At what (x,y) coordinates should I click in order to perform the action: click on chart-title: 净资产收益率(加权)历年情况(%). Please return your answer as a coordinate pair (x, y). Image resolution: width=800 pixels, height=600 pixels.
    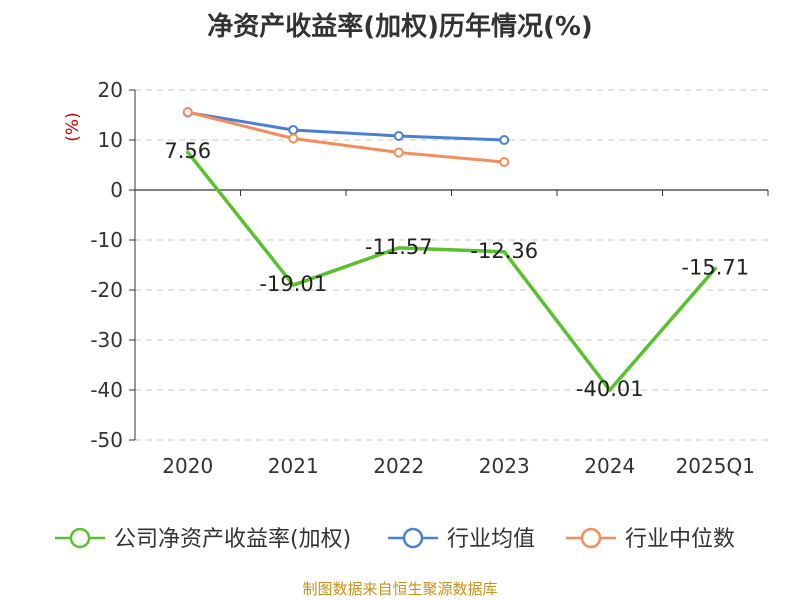
    Looking at the image, I should click on (400, 27).